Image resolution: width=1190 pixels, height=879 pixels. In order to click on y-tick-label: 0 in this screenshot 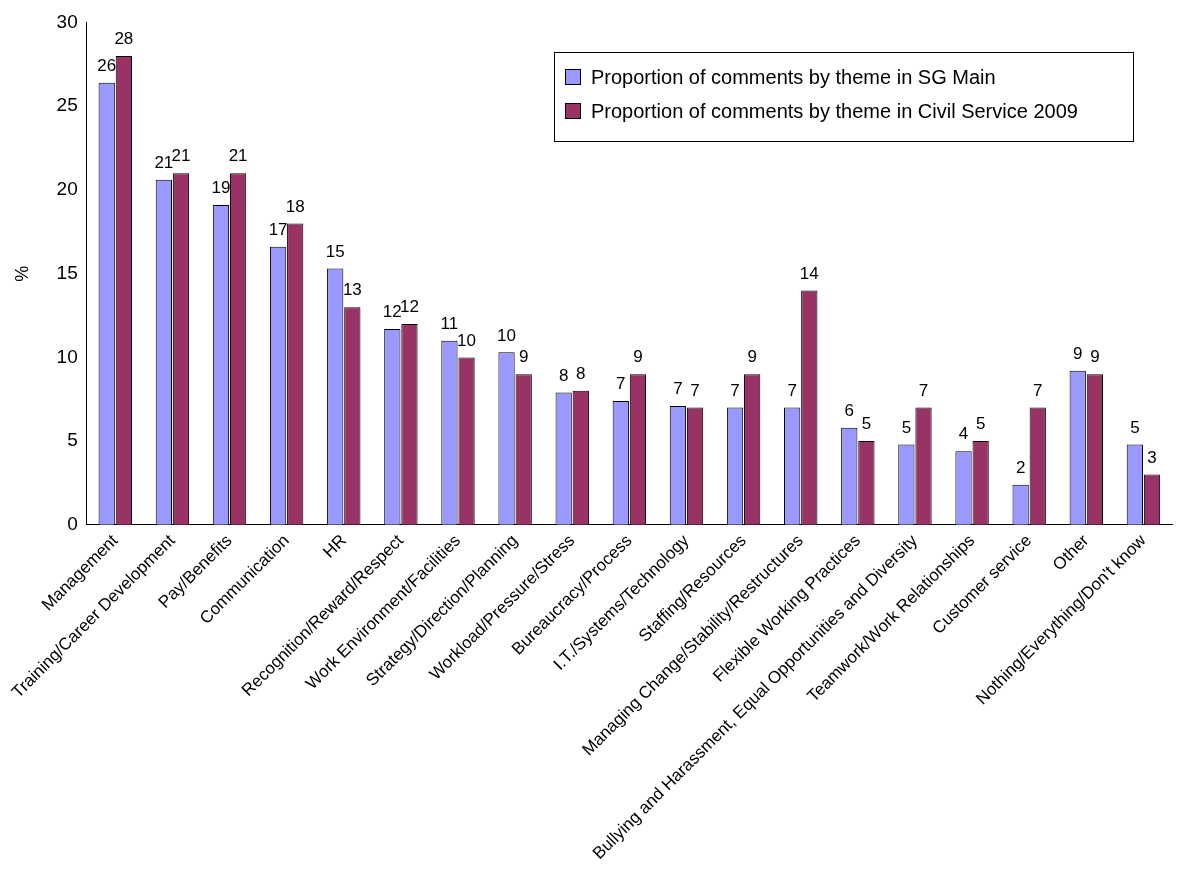, I will do `click(72, 524)`.